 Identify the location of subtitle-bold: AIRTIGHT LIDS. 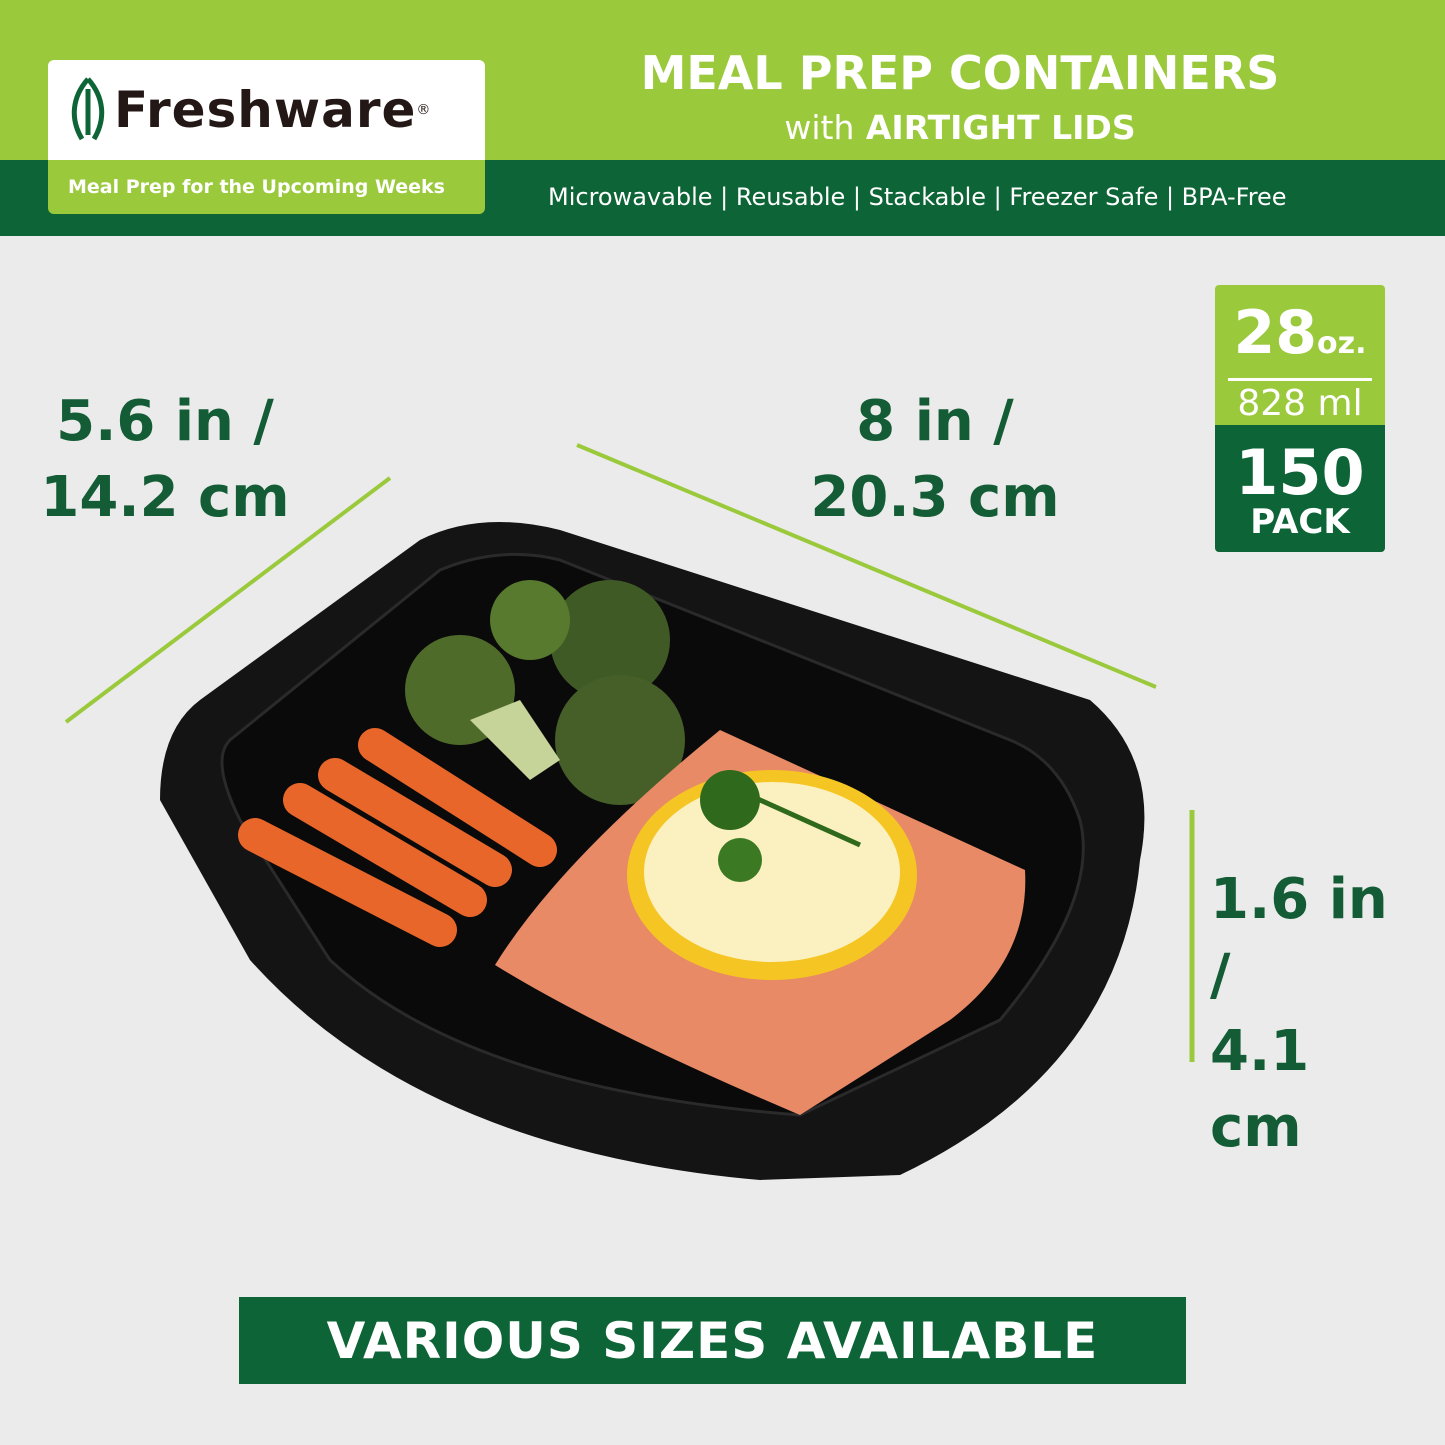
(1000, 127).